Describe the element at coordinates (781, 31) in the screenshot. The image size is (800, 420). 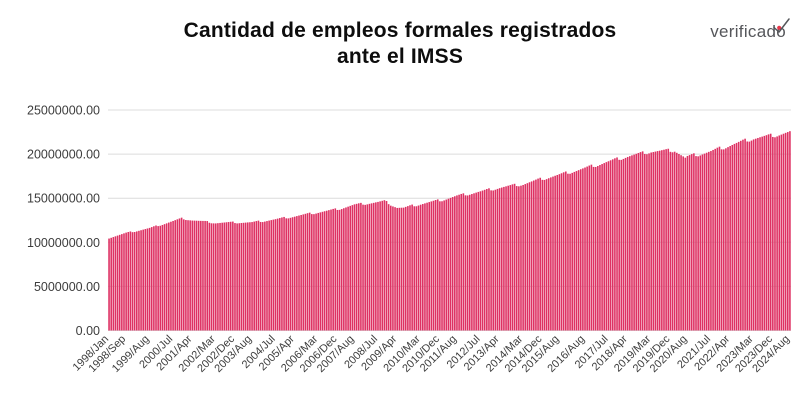
I see `logo-last-letter: o` at that location.